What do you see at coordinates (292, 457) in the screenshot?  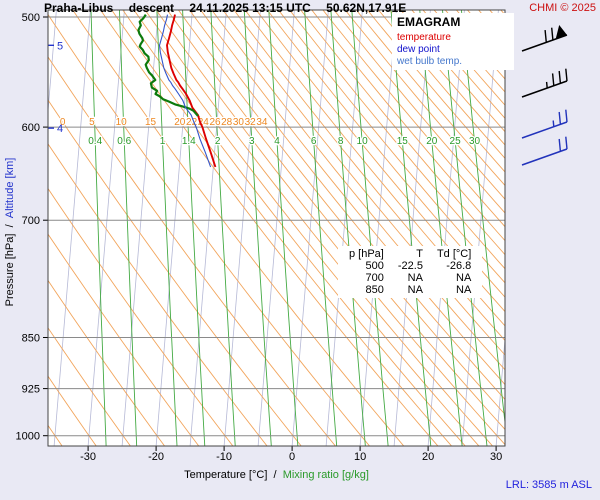 I see `temperature-tick-label: 0` at bounding box center [292, 457].